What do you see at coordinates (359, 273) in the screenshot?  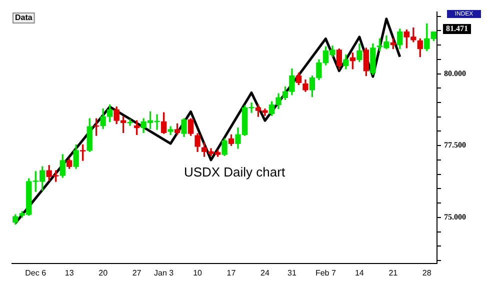 I see `x-tick-label: 14` at bounding box center [359, 273].